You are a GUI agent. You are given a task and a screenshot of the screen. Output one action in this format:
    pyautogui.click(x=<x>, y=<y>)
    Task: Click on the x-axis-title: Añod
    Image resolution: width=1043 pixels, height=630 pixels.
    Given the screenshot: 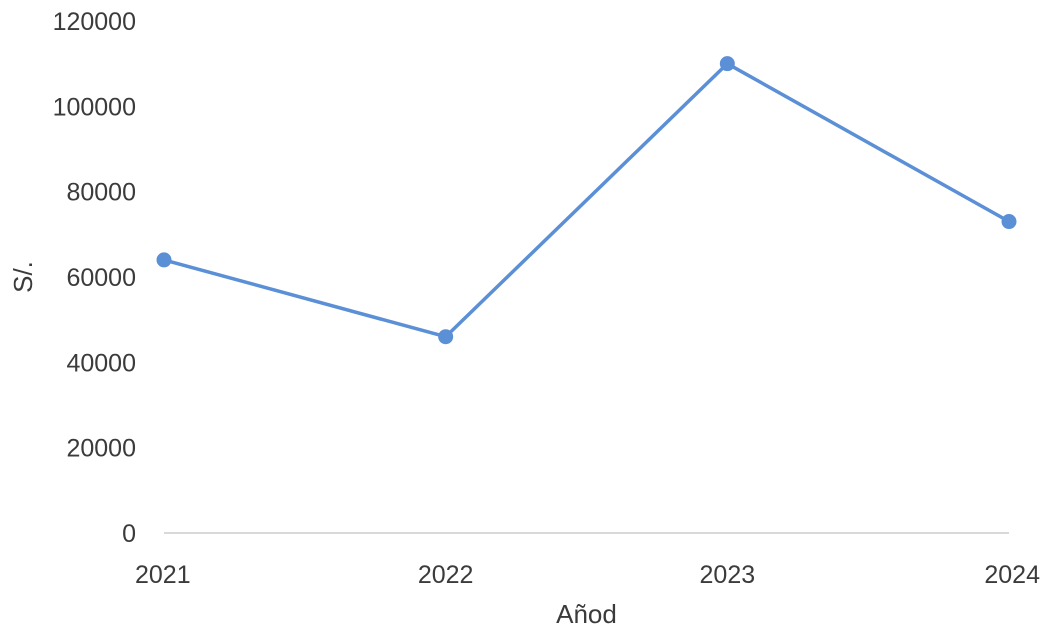 What is the action you would take?
    pyautogui.click(x=586, y=614)
    